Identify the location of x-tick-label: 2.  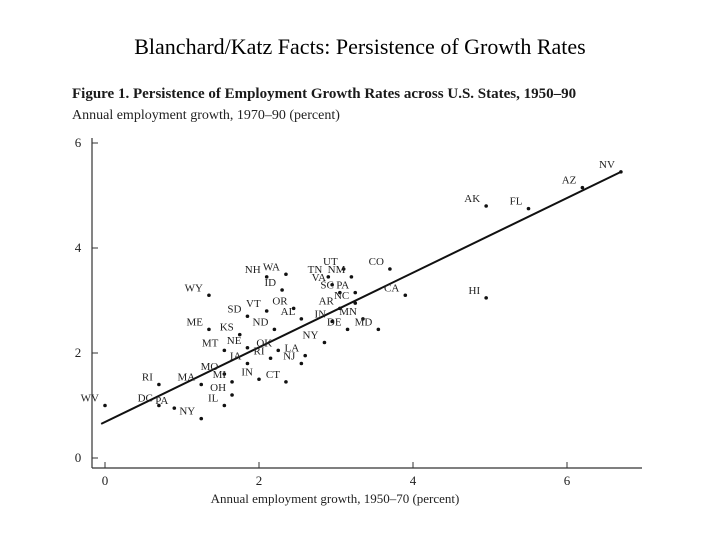
(259, 480).